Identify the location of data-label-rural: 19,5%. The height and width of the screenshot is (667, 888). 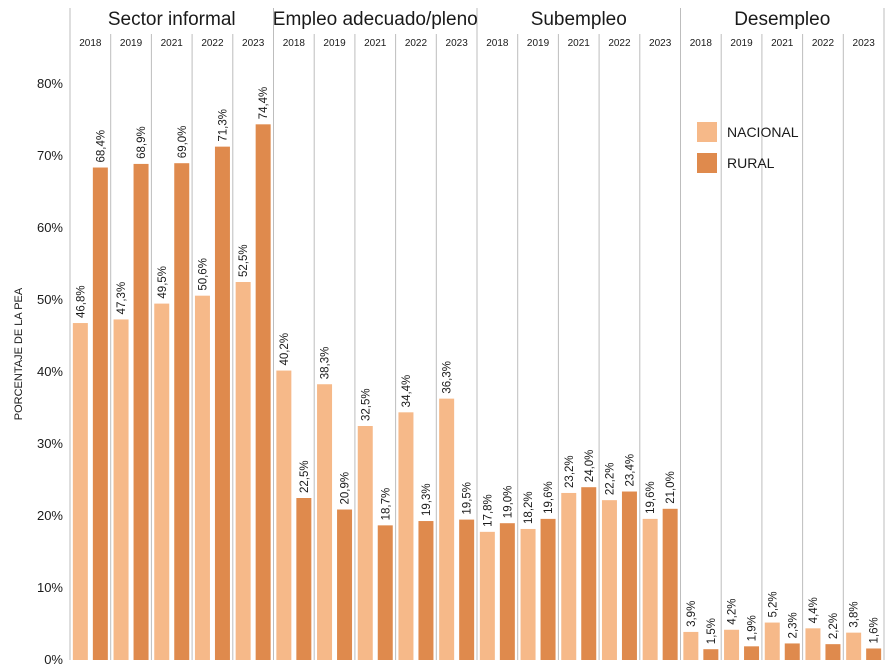
(468, 498).